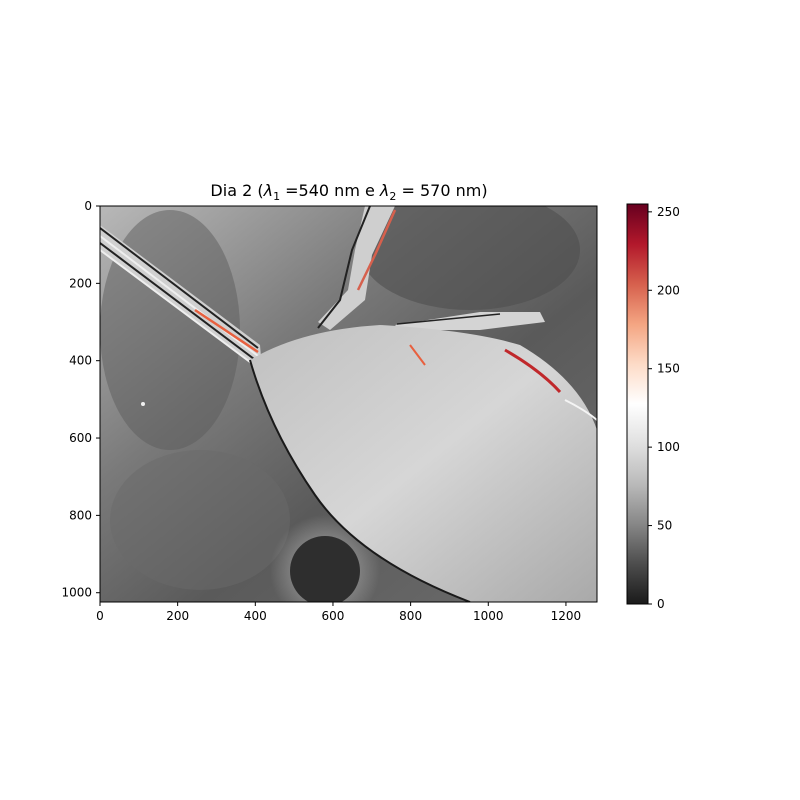 This screenshot has height=800, width=800. I want to click on chart-title: Dia 2 (λ1 =540 nm e λ2 = 570 nm), so click(348, 192).